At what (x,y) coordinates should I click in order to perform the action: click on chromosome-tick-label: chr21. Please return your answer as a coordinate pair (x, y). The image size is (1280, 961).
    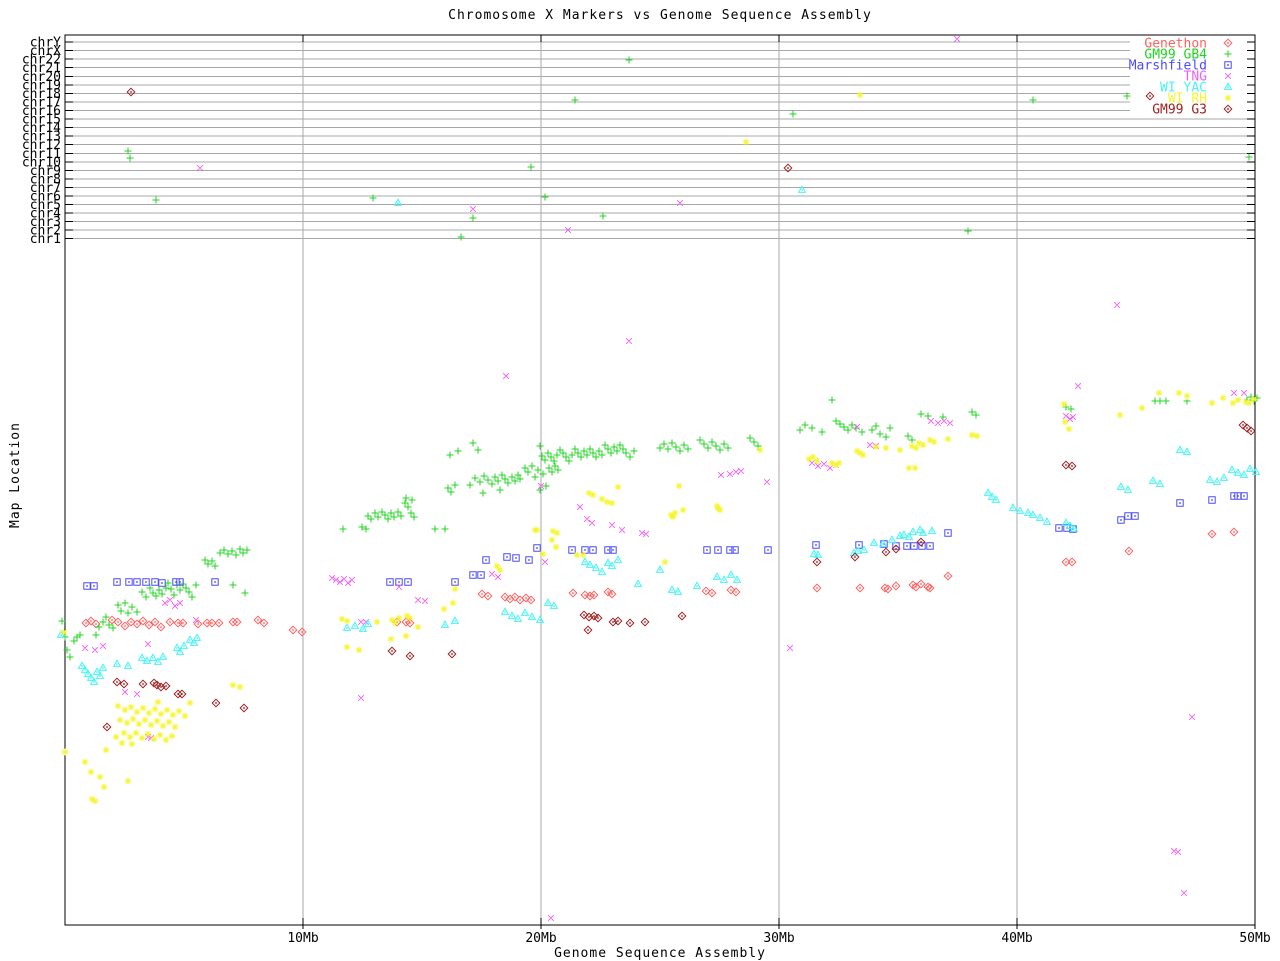
    Looking at the image, I should click on (41, 68).